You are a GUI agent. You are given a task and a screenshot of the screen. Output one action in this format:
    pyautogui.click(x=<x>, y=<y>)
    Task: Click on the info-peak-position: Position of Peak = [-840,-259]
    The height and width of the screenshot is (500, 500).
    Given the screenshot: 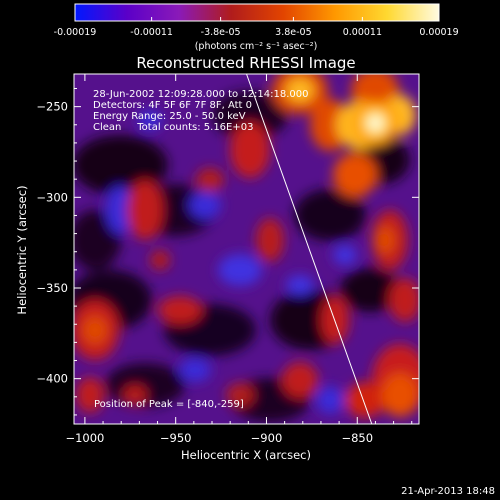 What is the action you would take?
    pyautogui.click(x=169, y=404)
    